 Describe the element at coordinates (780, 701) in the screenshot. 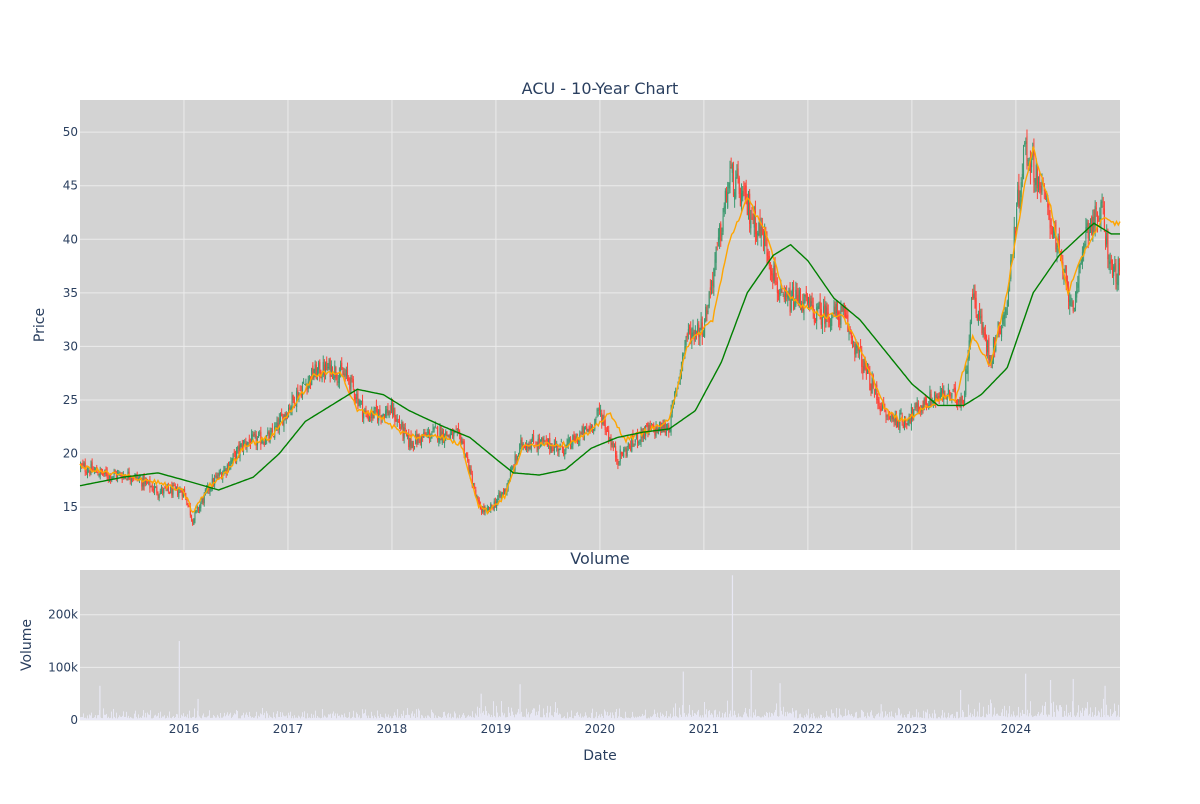

I see `volume-spike-bar` at that location.